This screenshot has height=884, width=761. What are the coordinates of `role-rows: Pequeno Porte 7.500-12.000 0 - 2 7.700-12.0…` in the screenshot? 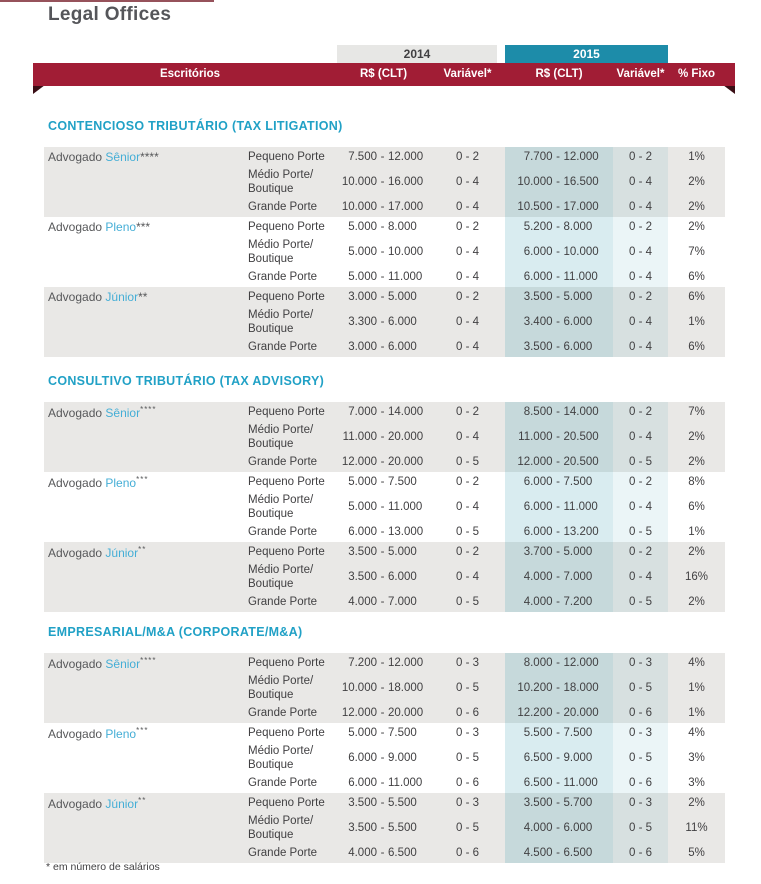 It's located at (486, 182).